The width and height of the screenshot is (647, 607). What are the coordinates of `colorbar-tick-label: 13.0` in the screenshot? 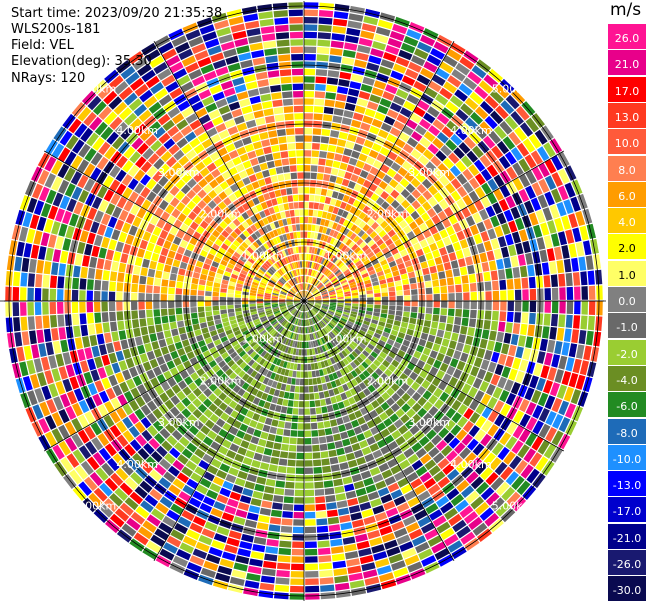 It's located at (627, 117).